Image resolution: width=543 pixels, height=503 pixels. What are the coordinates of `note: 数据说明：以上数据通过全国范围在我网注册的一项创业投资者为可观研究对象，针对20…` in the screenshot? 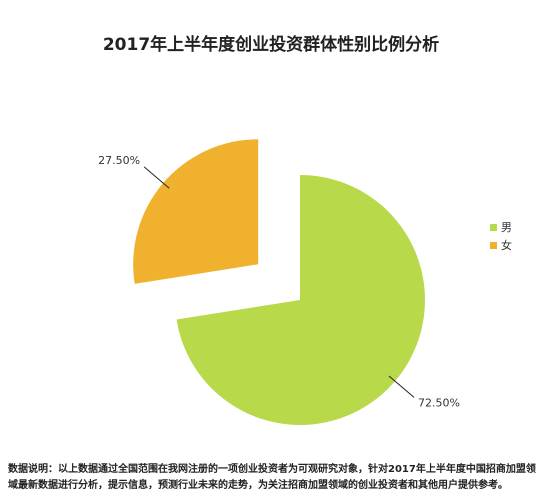 It's located at (272, 477).